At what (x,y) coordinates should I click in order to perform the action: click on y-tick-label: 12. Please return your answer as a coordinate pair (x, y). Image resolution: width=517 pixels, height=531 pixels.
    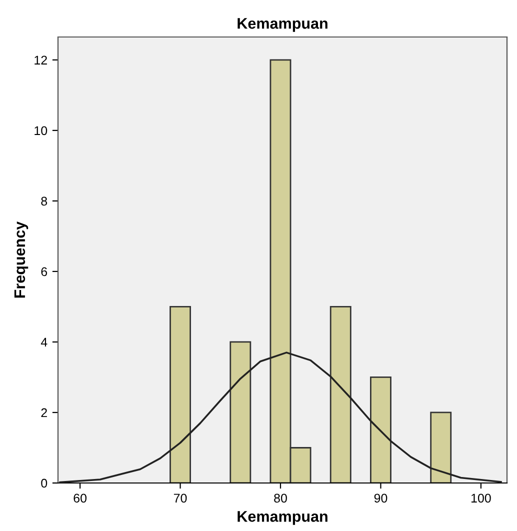
    Looking at the image, I should click on (40, 60).